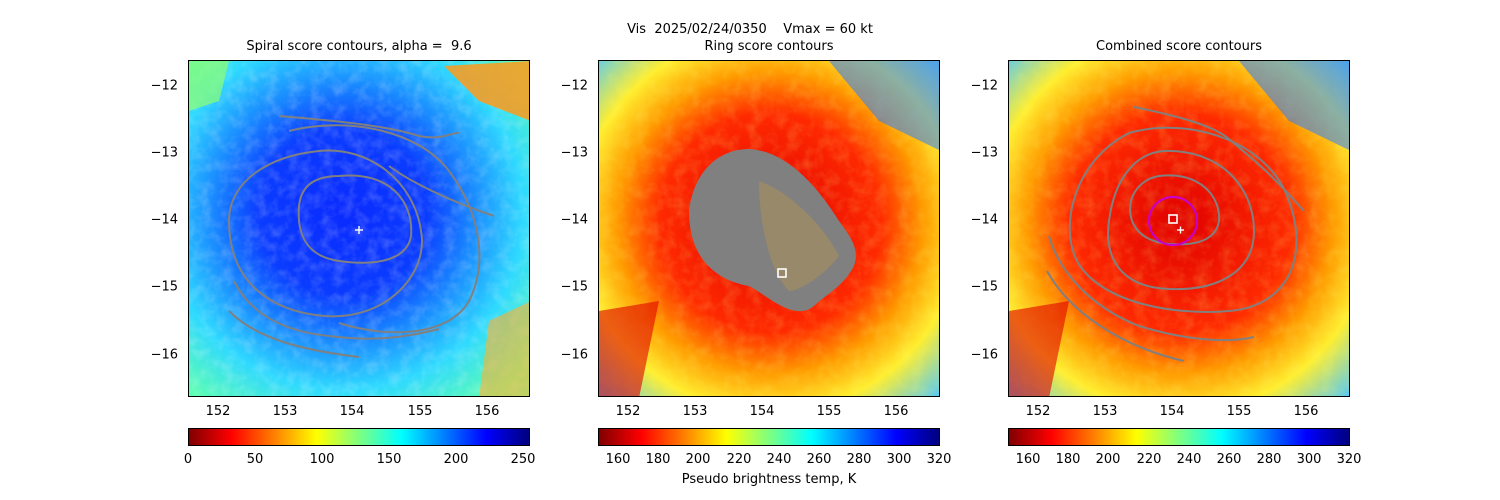  I want to click on p3-ytick-4: −16, so click(984, 355).